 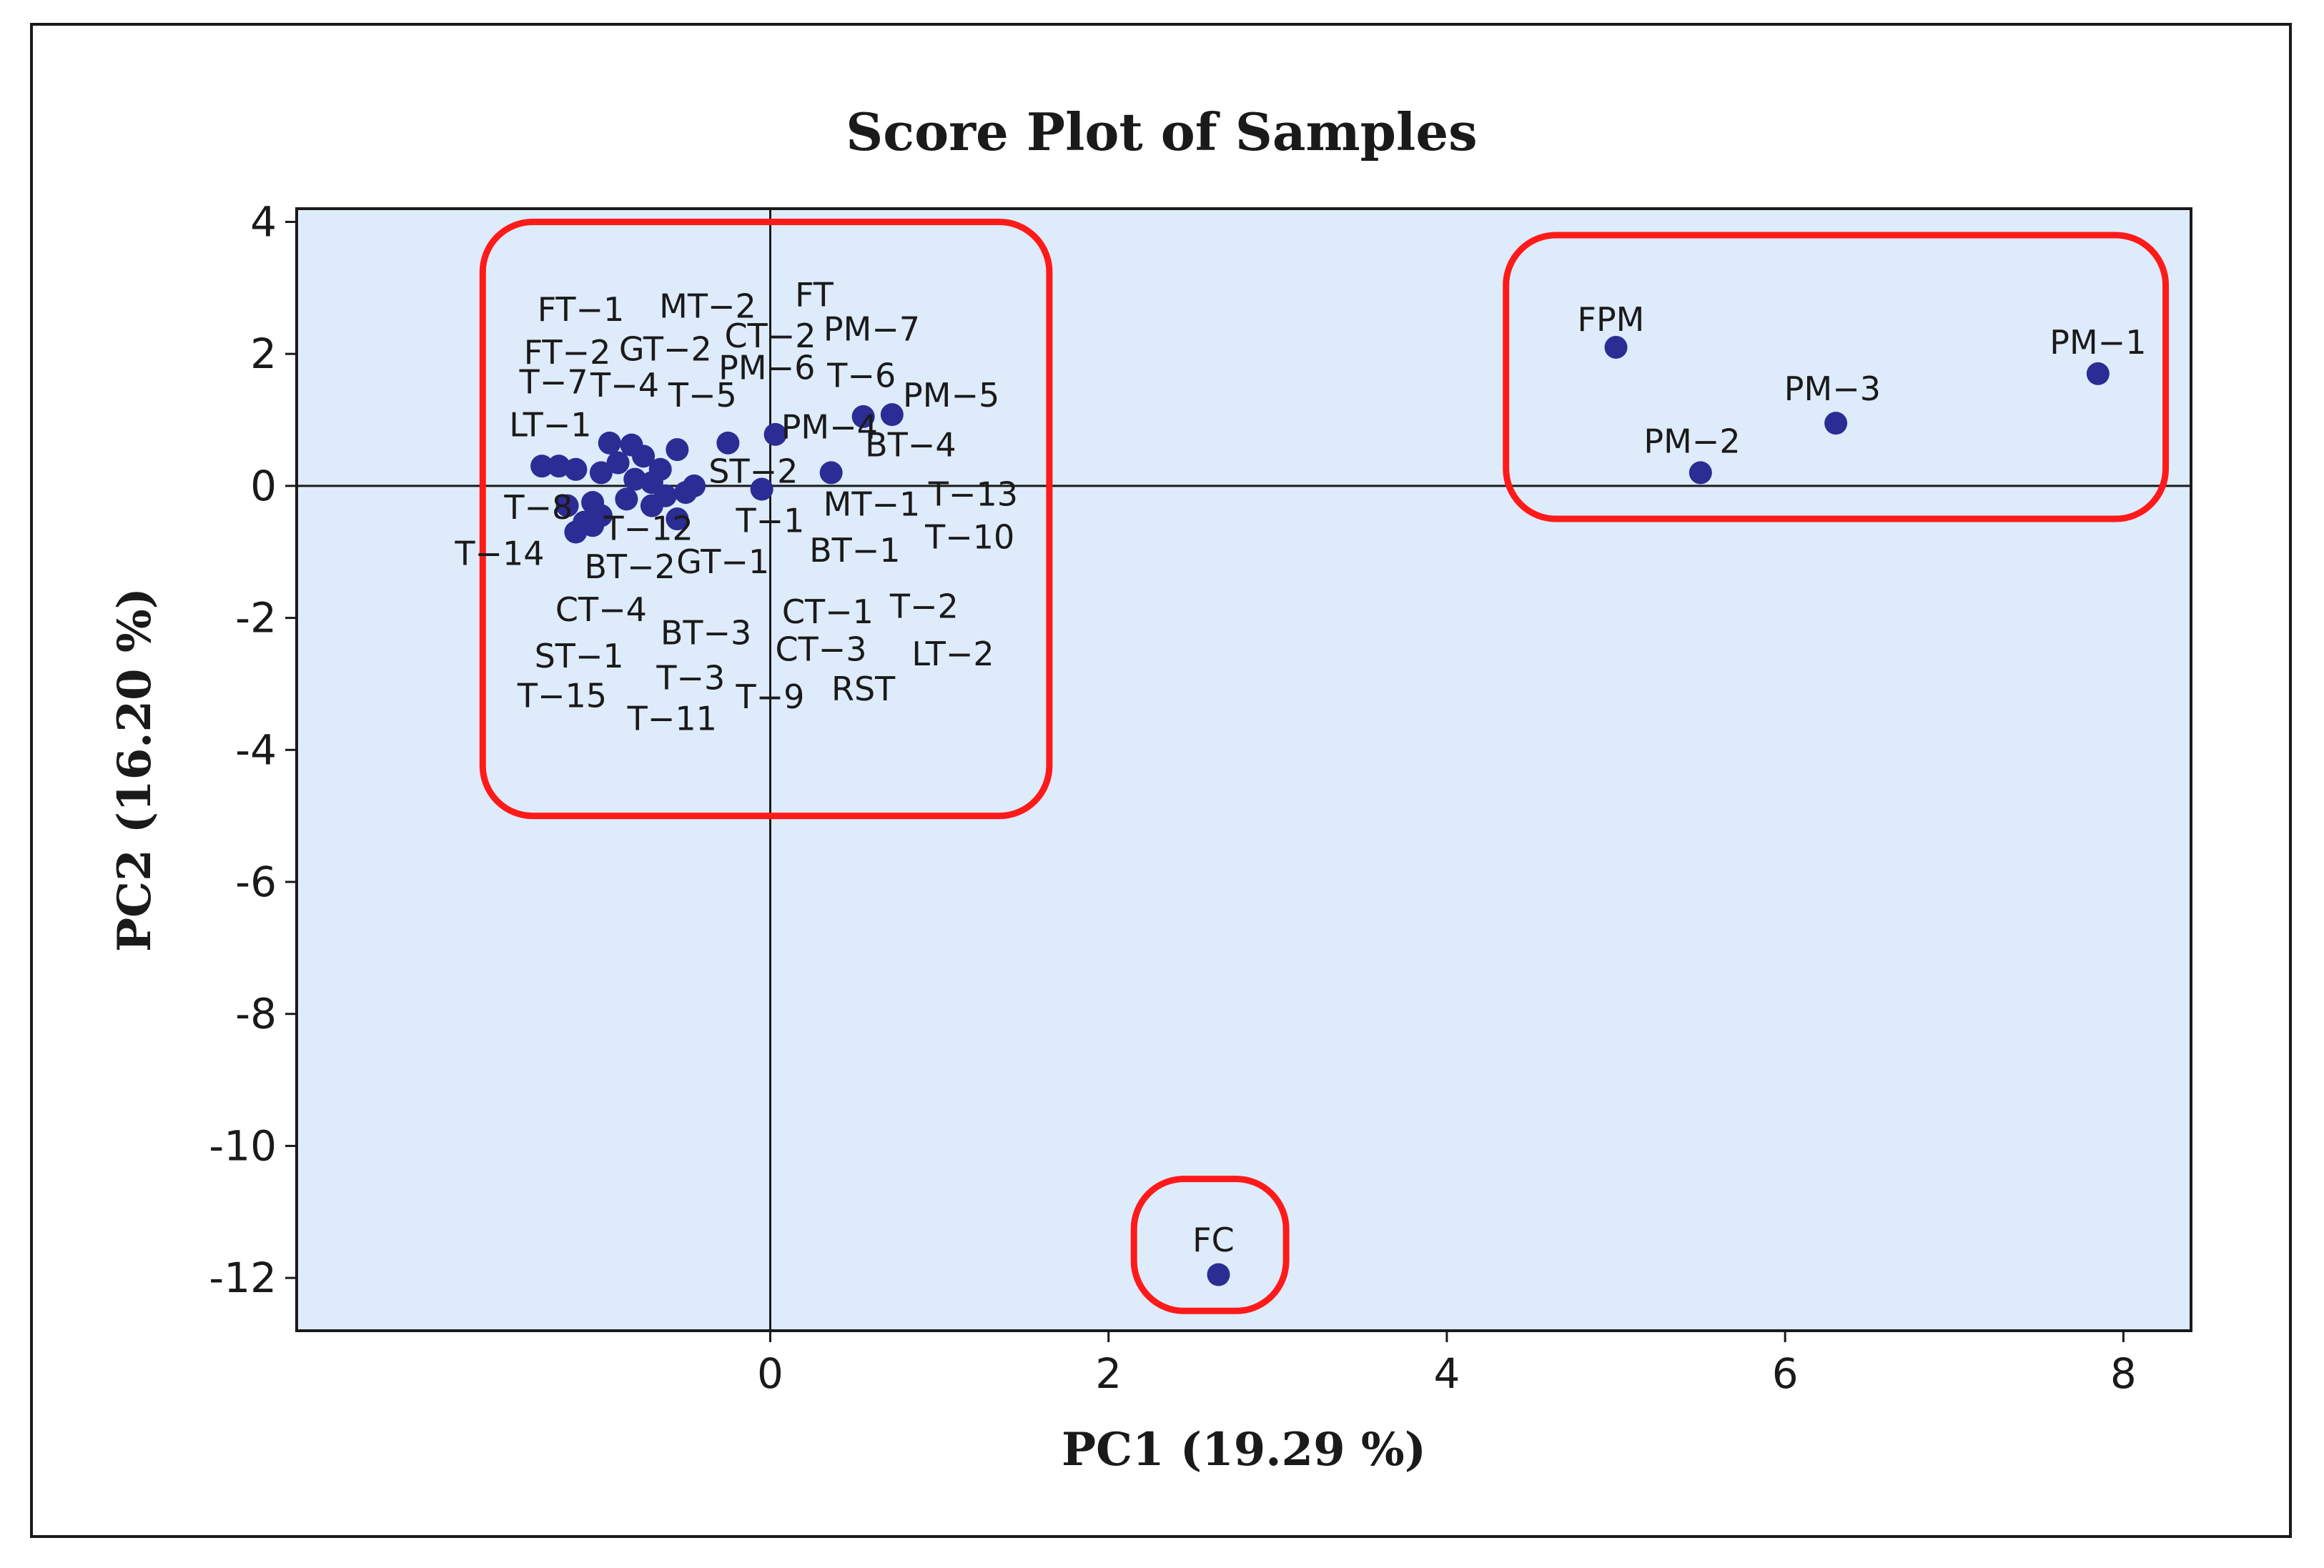 What do you see at coordinates (538, 507) in the screenshot?
I see `point-label: T−8` at bounding box center [538, 507].